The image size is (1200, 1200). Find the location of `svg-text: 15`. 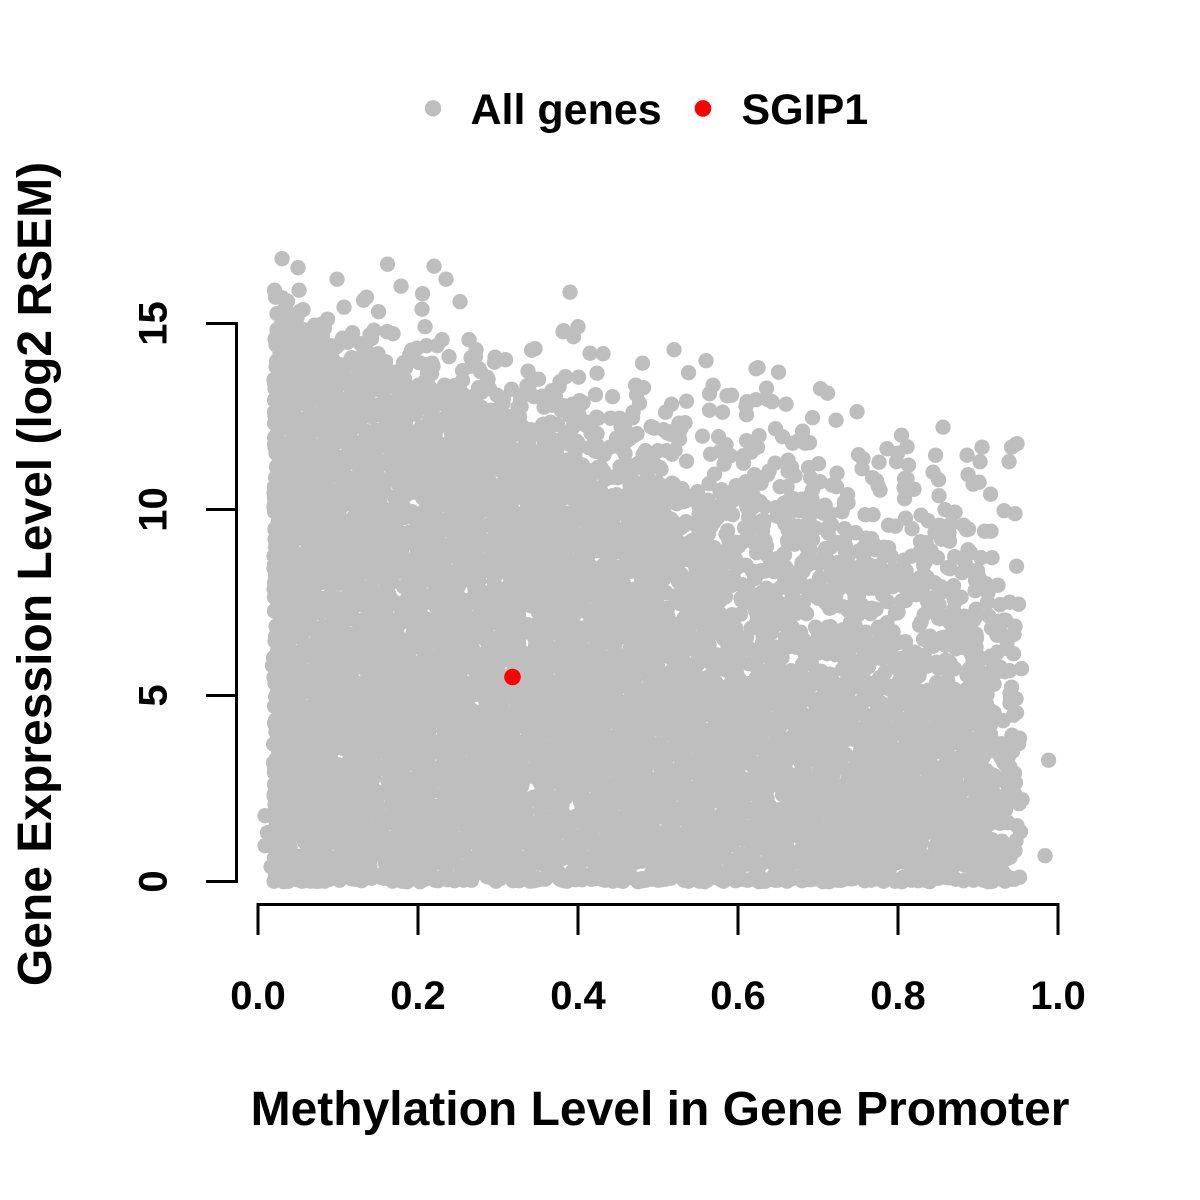

svg-text: 15 is located at coordinates (154, 323).